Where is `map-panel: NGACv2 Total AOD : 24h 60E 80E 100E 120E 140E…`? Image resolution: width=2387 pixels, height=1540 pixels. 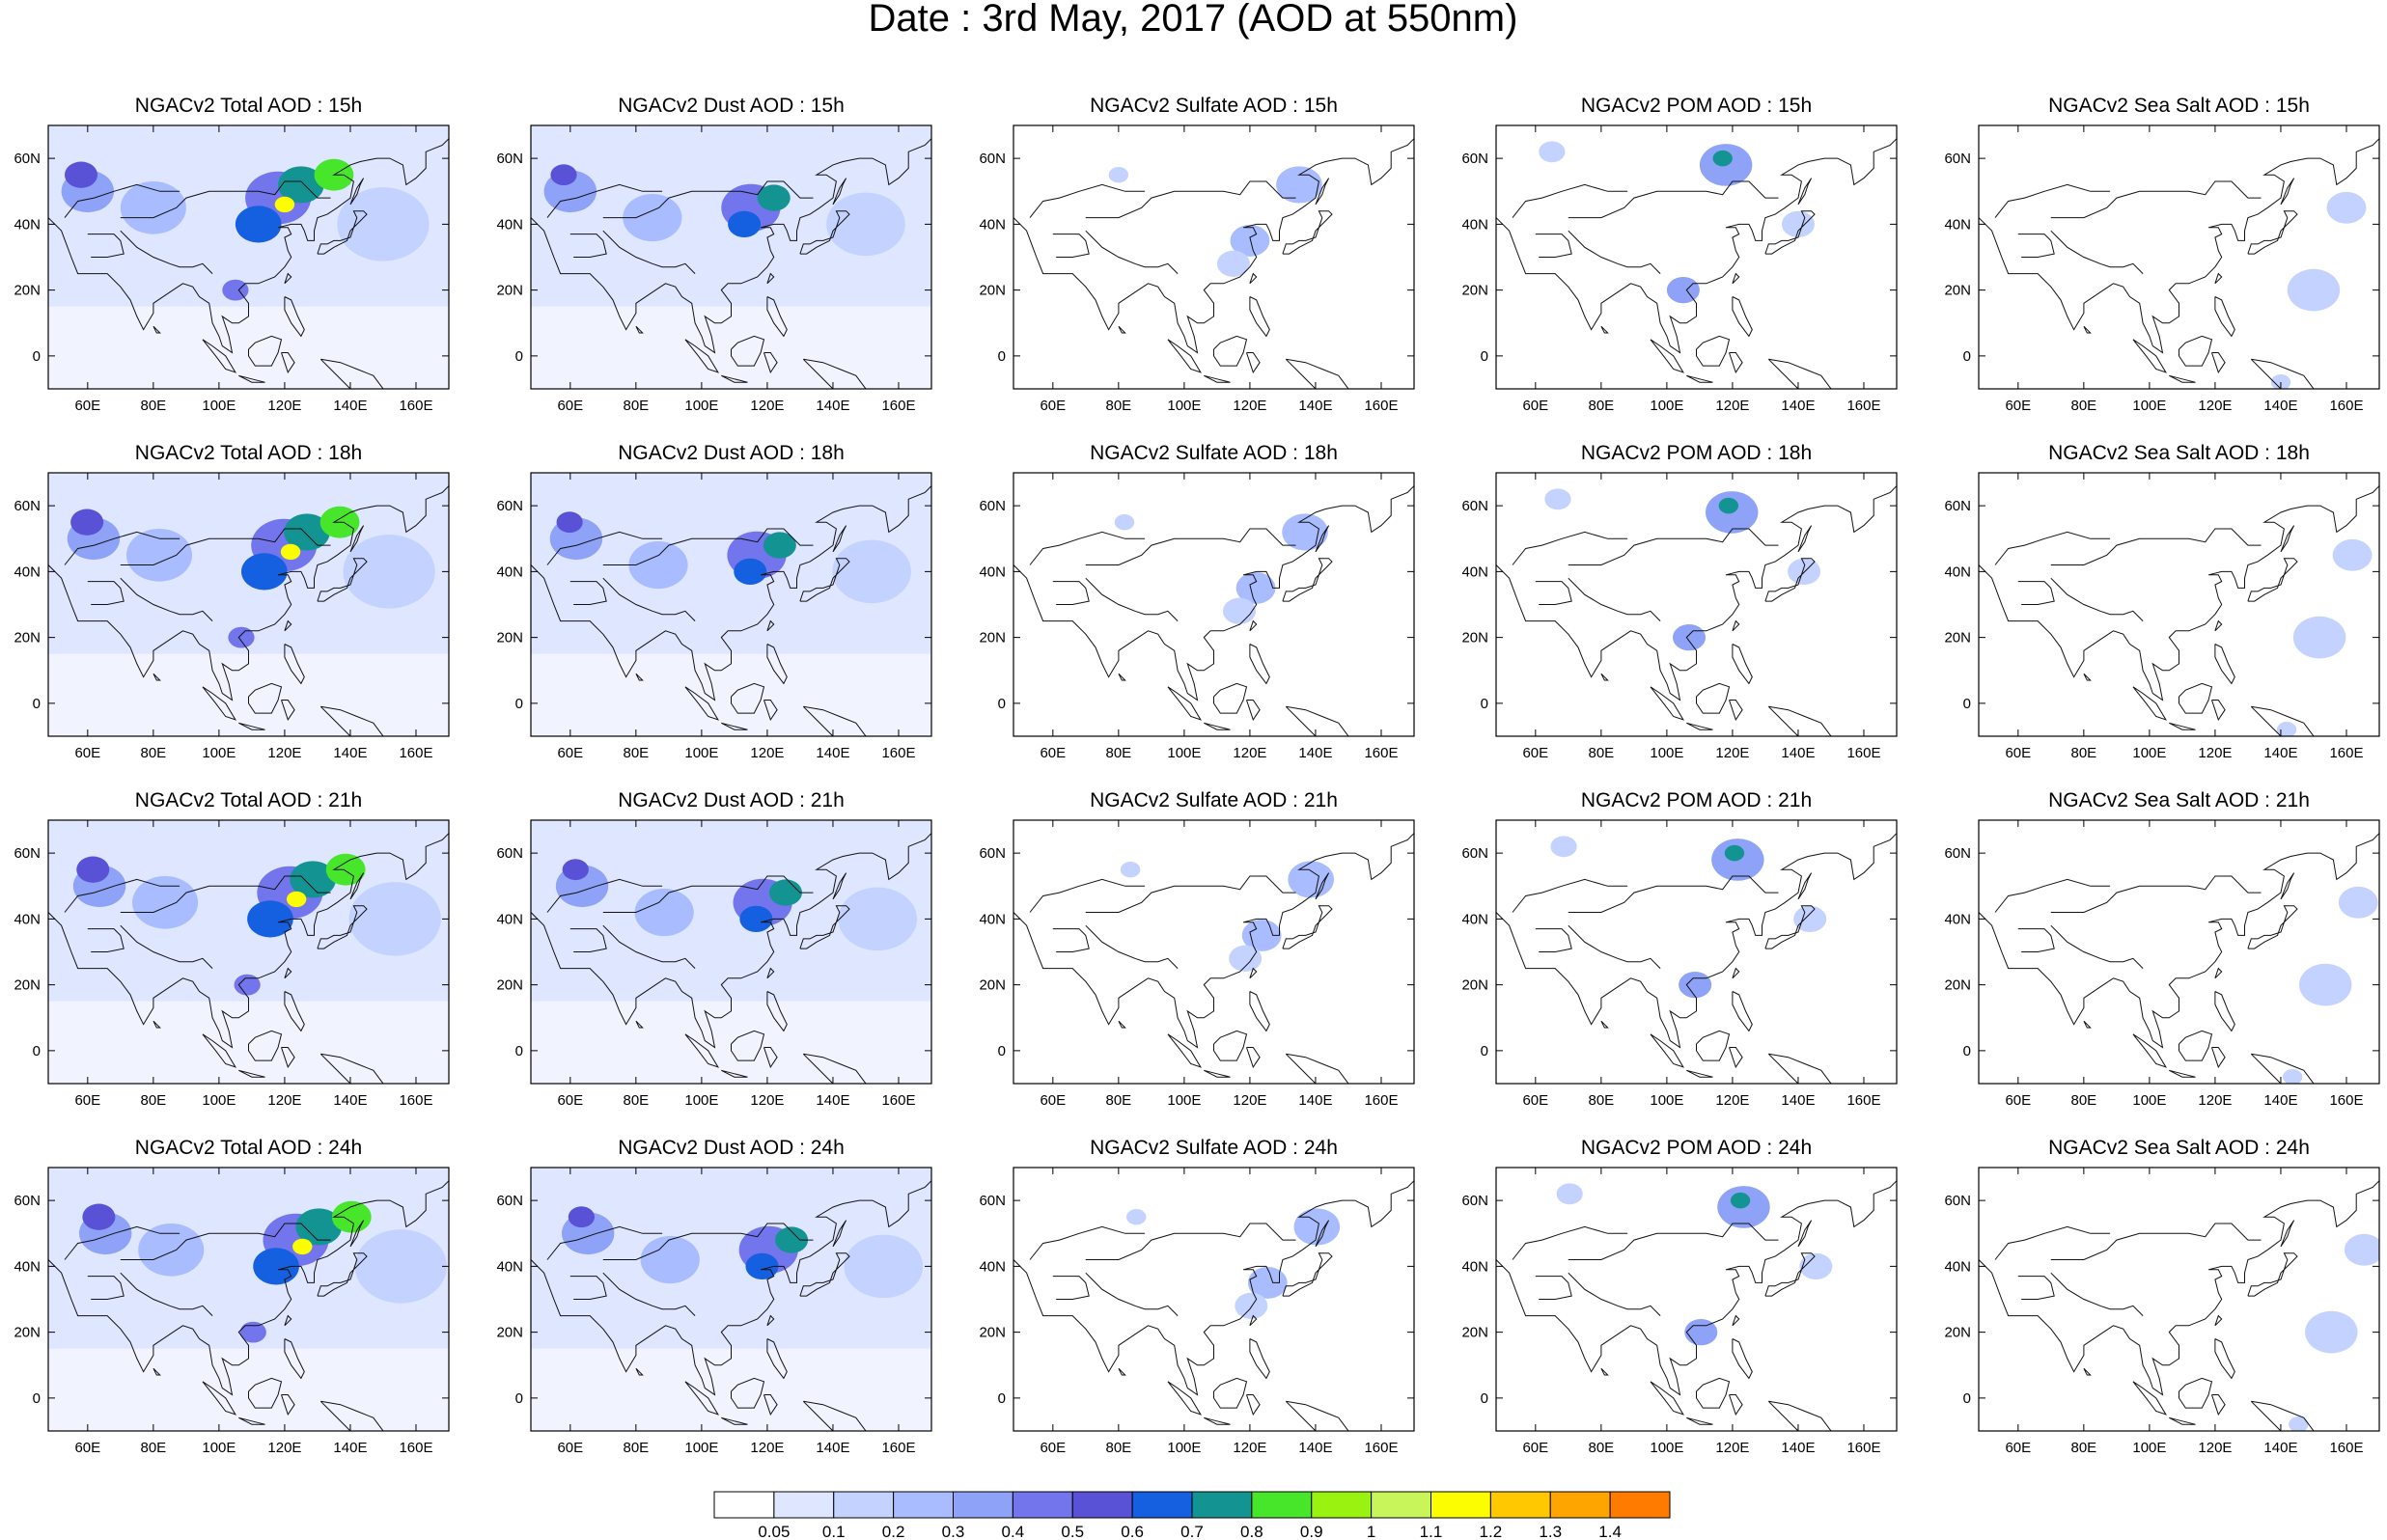
map-panel: NGACv2 Total AOD : 24h 60E 80E 100E 120E 140E… is located at coordinates (232, 1296).